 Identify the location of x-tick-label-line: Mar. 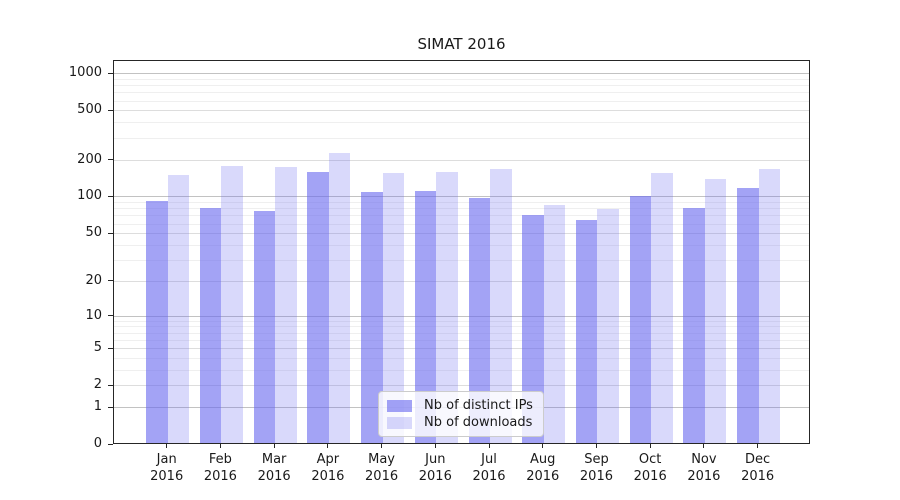
(274, 459).